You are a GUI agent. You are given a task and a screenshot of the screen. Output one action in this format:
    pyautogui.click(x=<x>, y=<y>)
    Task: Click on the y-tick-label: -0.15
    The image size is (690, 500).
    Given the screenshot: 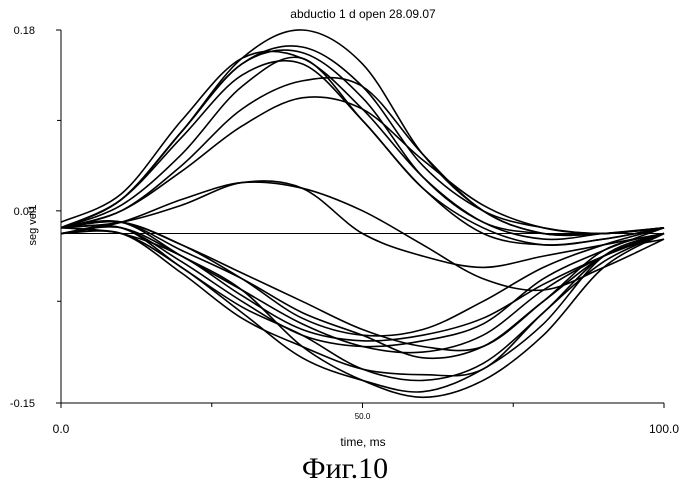 What is the action you would take?
    pyautogui.click(x=22, y=404)
    